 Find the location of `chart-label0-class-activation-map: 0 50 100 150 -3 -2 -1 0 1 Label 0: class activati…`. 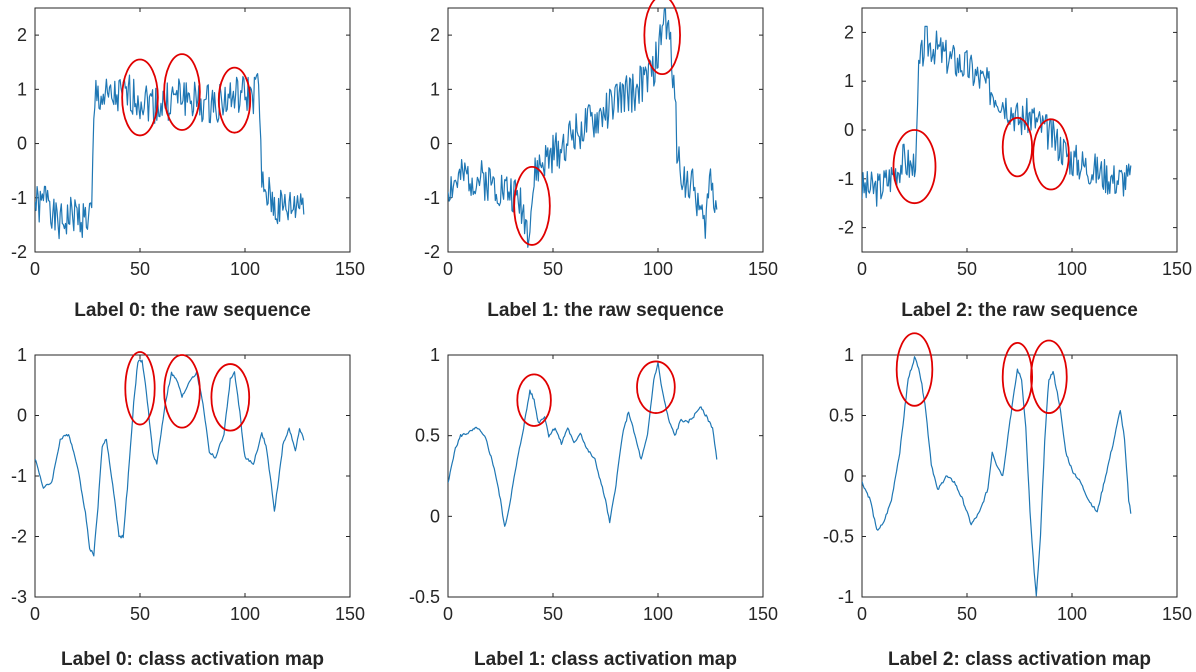

chart-label0-class-activation-map: 0 50 100 150 -3 -2 -1 0 1 Label 0: class activati… is located at coordinates (188, 507).